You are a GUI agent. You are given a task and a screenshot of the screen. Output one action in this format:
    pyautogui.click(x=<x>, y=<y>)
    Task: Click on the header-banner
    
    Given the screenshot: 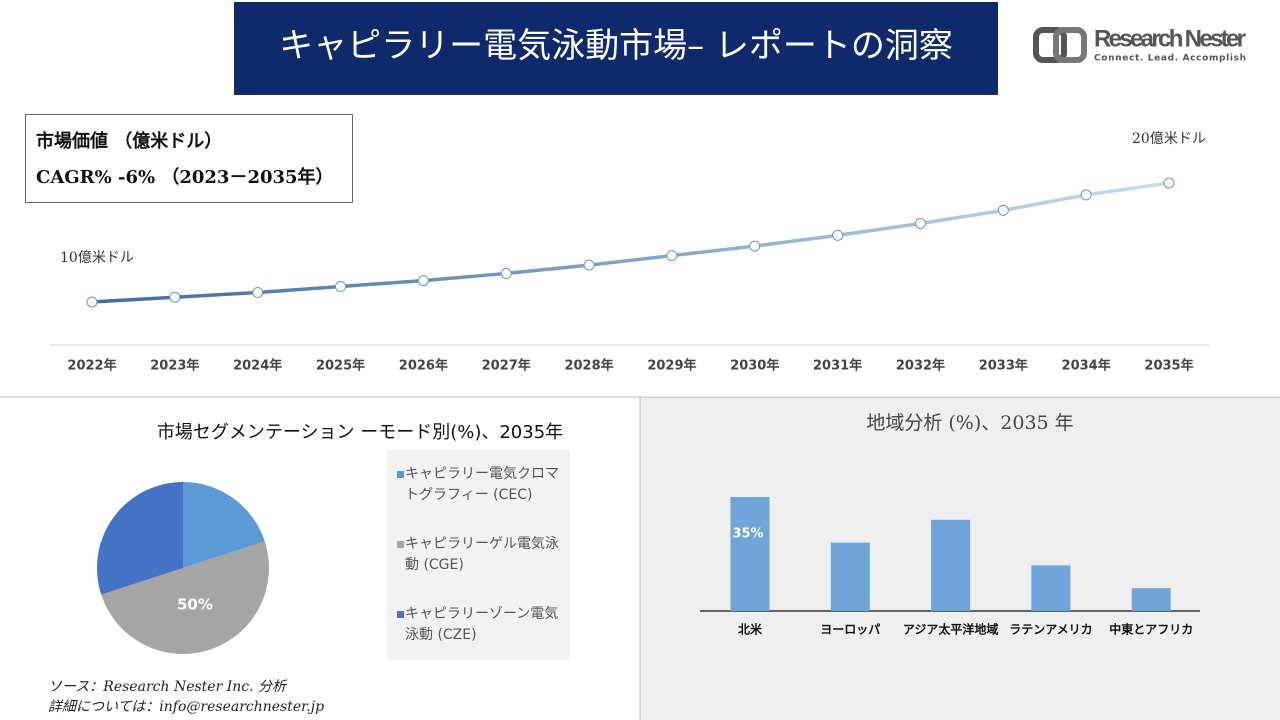 What is the action you would take?
    pyautogui.click(x=616, y=48)
    